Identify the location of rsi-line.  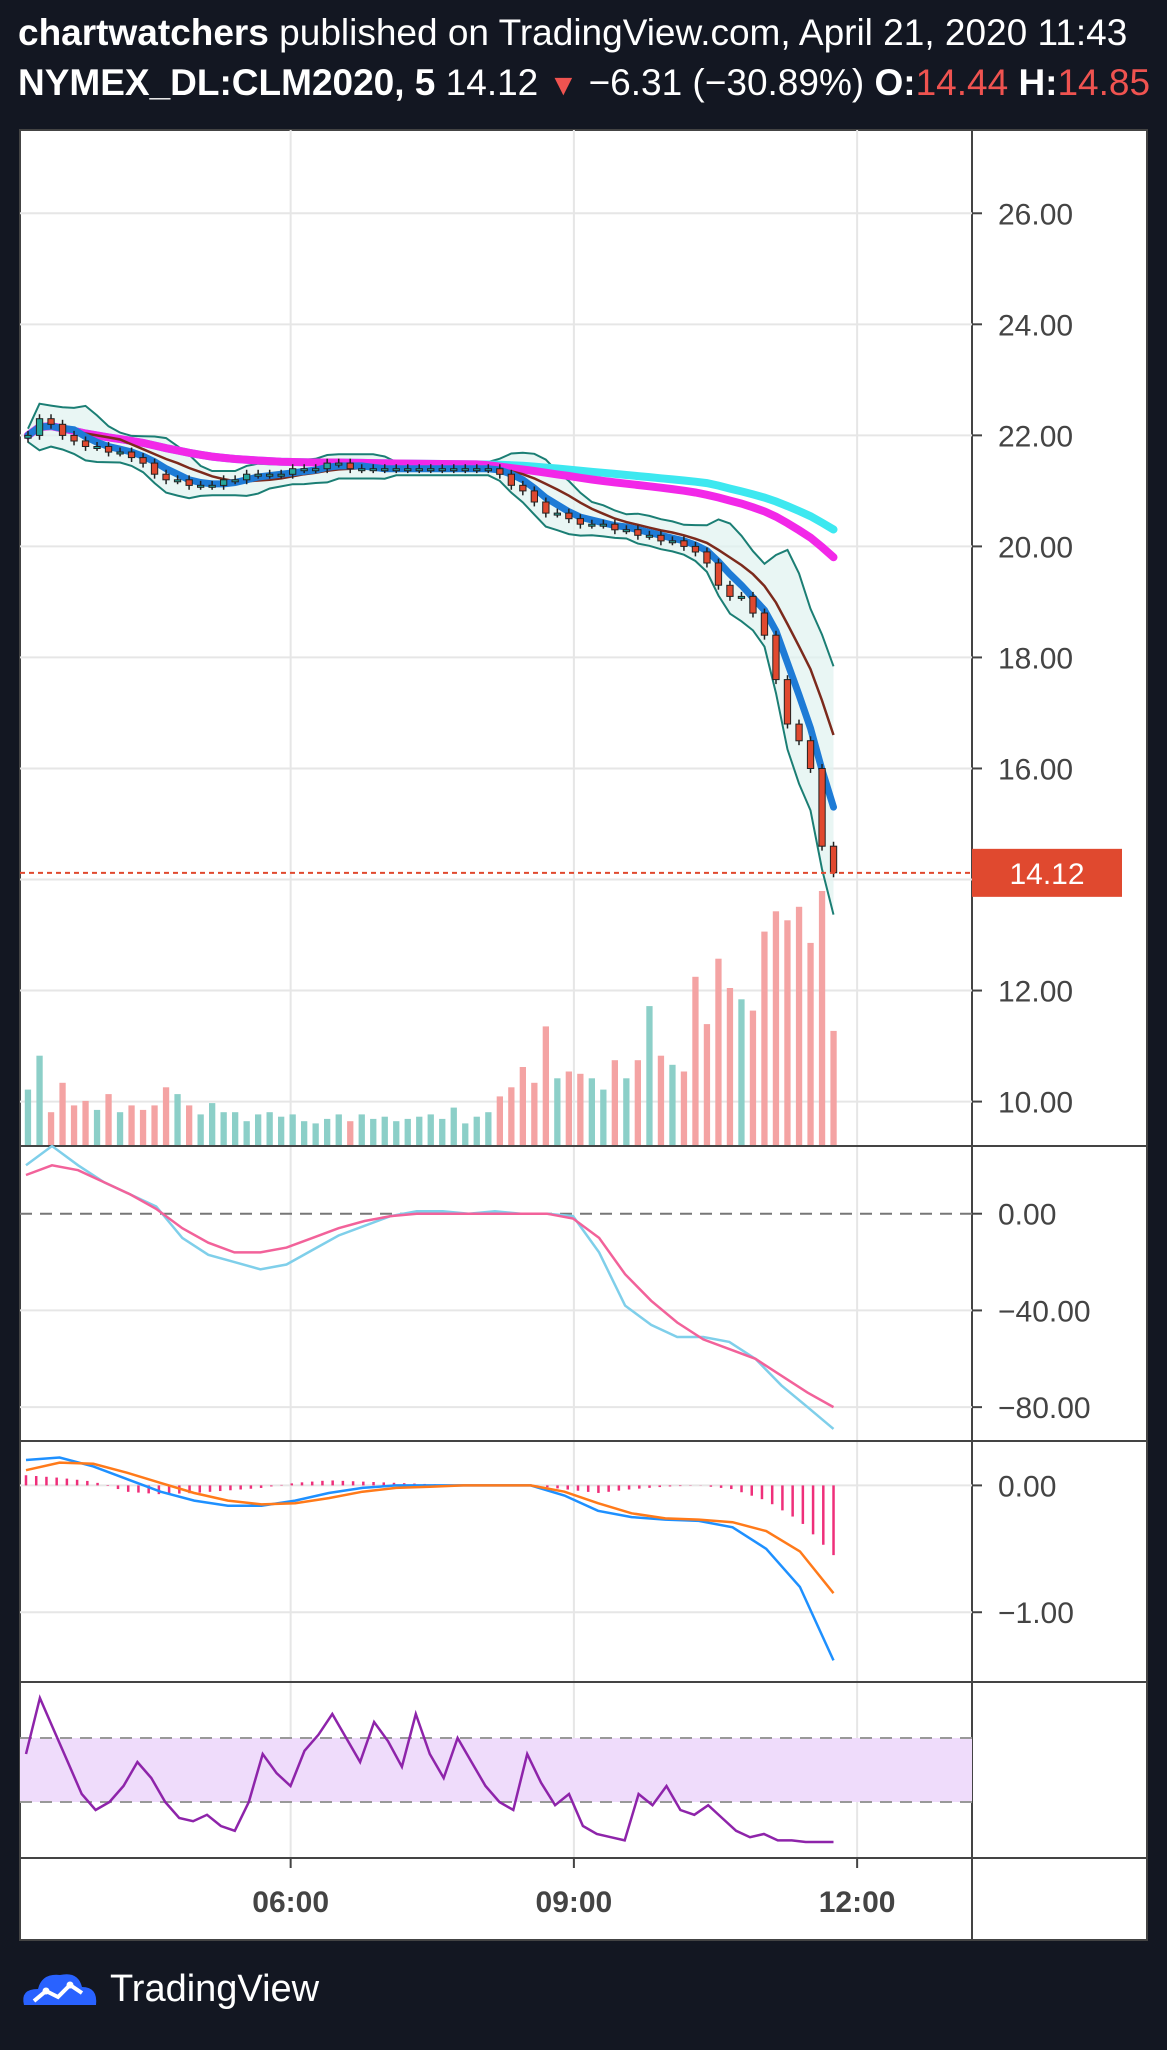
(429, 1769).